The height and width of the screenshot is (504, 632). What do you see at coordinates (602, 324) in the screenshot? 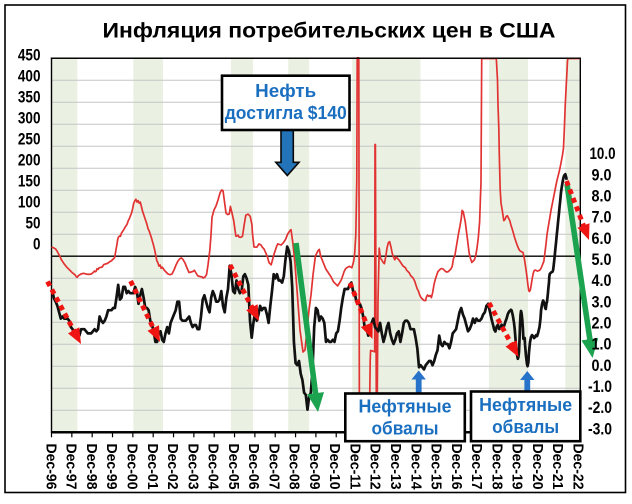
I see `svg-text: 2.0` at bounding box center [602, 324].